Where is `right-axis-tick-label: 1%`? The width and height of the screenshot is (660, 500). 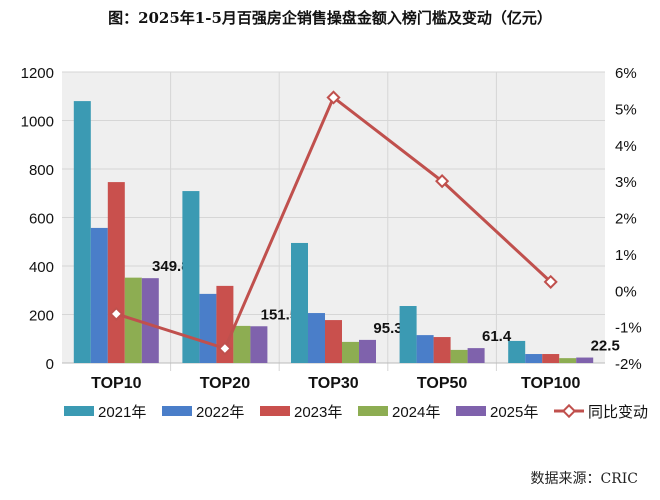 right-axis-tick-label: 1% is located at coordinates (626, 255).